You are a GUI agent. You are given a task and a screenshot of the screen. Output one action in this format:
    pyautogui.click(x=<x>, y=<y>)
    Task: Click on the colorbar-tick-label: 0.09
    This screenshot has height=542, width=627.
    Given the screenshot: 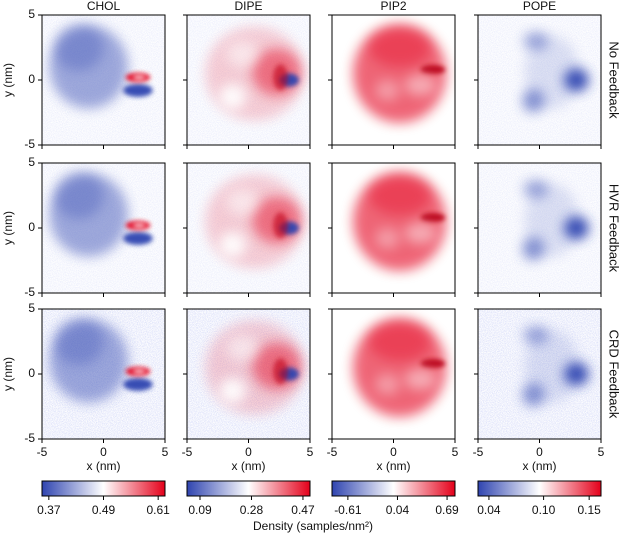 What is the action you would take?
    pyautogui.click(x=200, y=510)
    